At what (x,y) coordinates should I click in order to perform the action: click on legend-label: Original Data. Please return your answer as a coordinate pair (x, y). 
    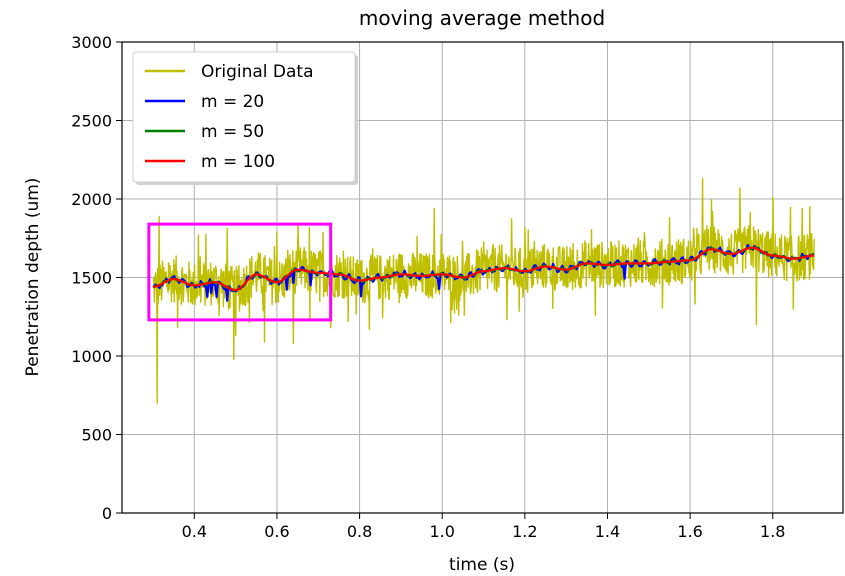
    Looking at the image, I should click on (257, 72).